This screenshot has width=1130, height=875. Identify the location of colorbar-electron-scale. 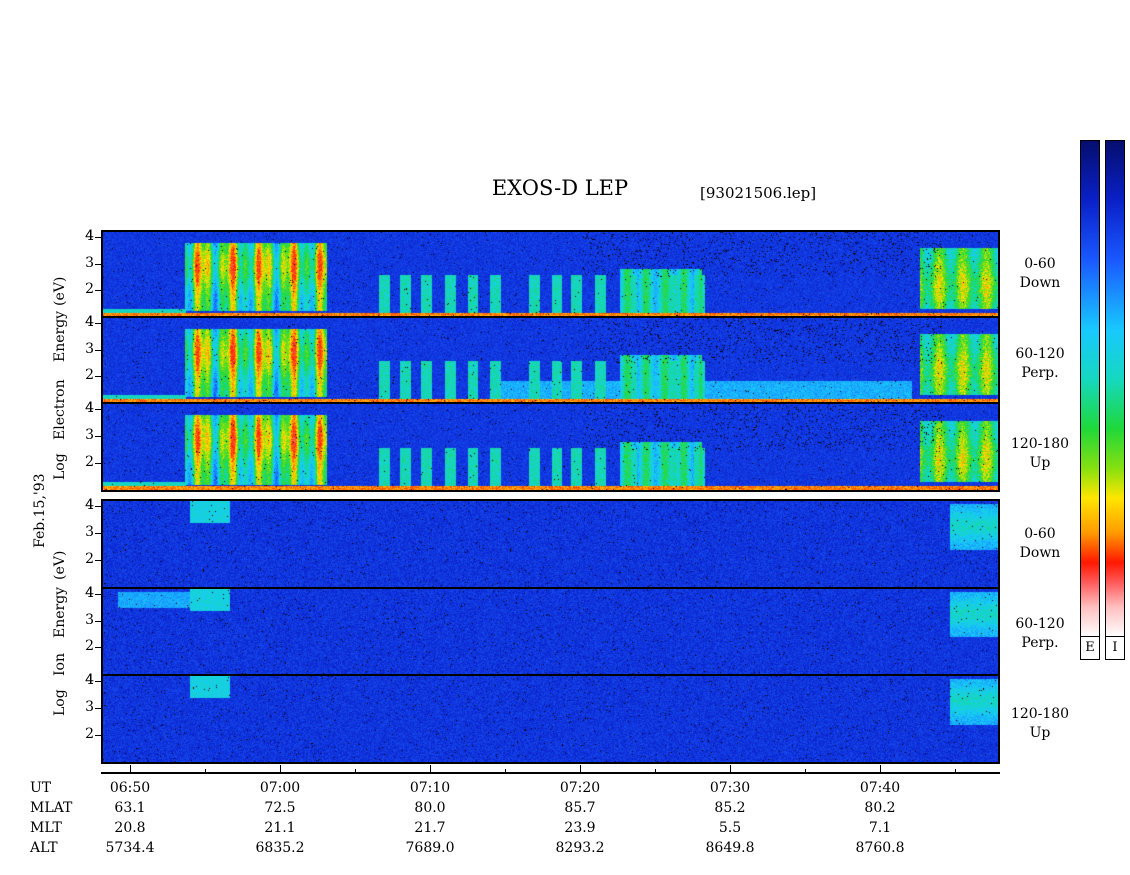
(1090, 389).